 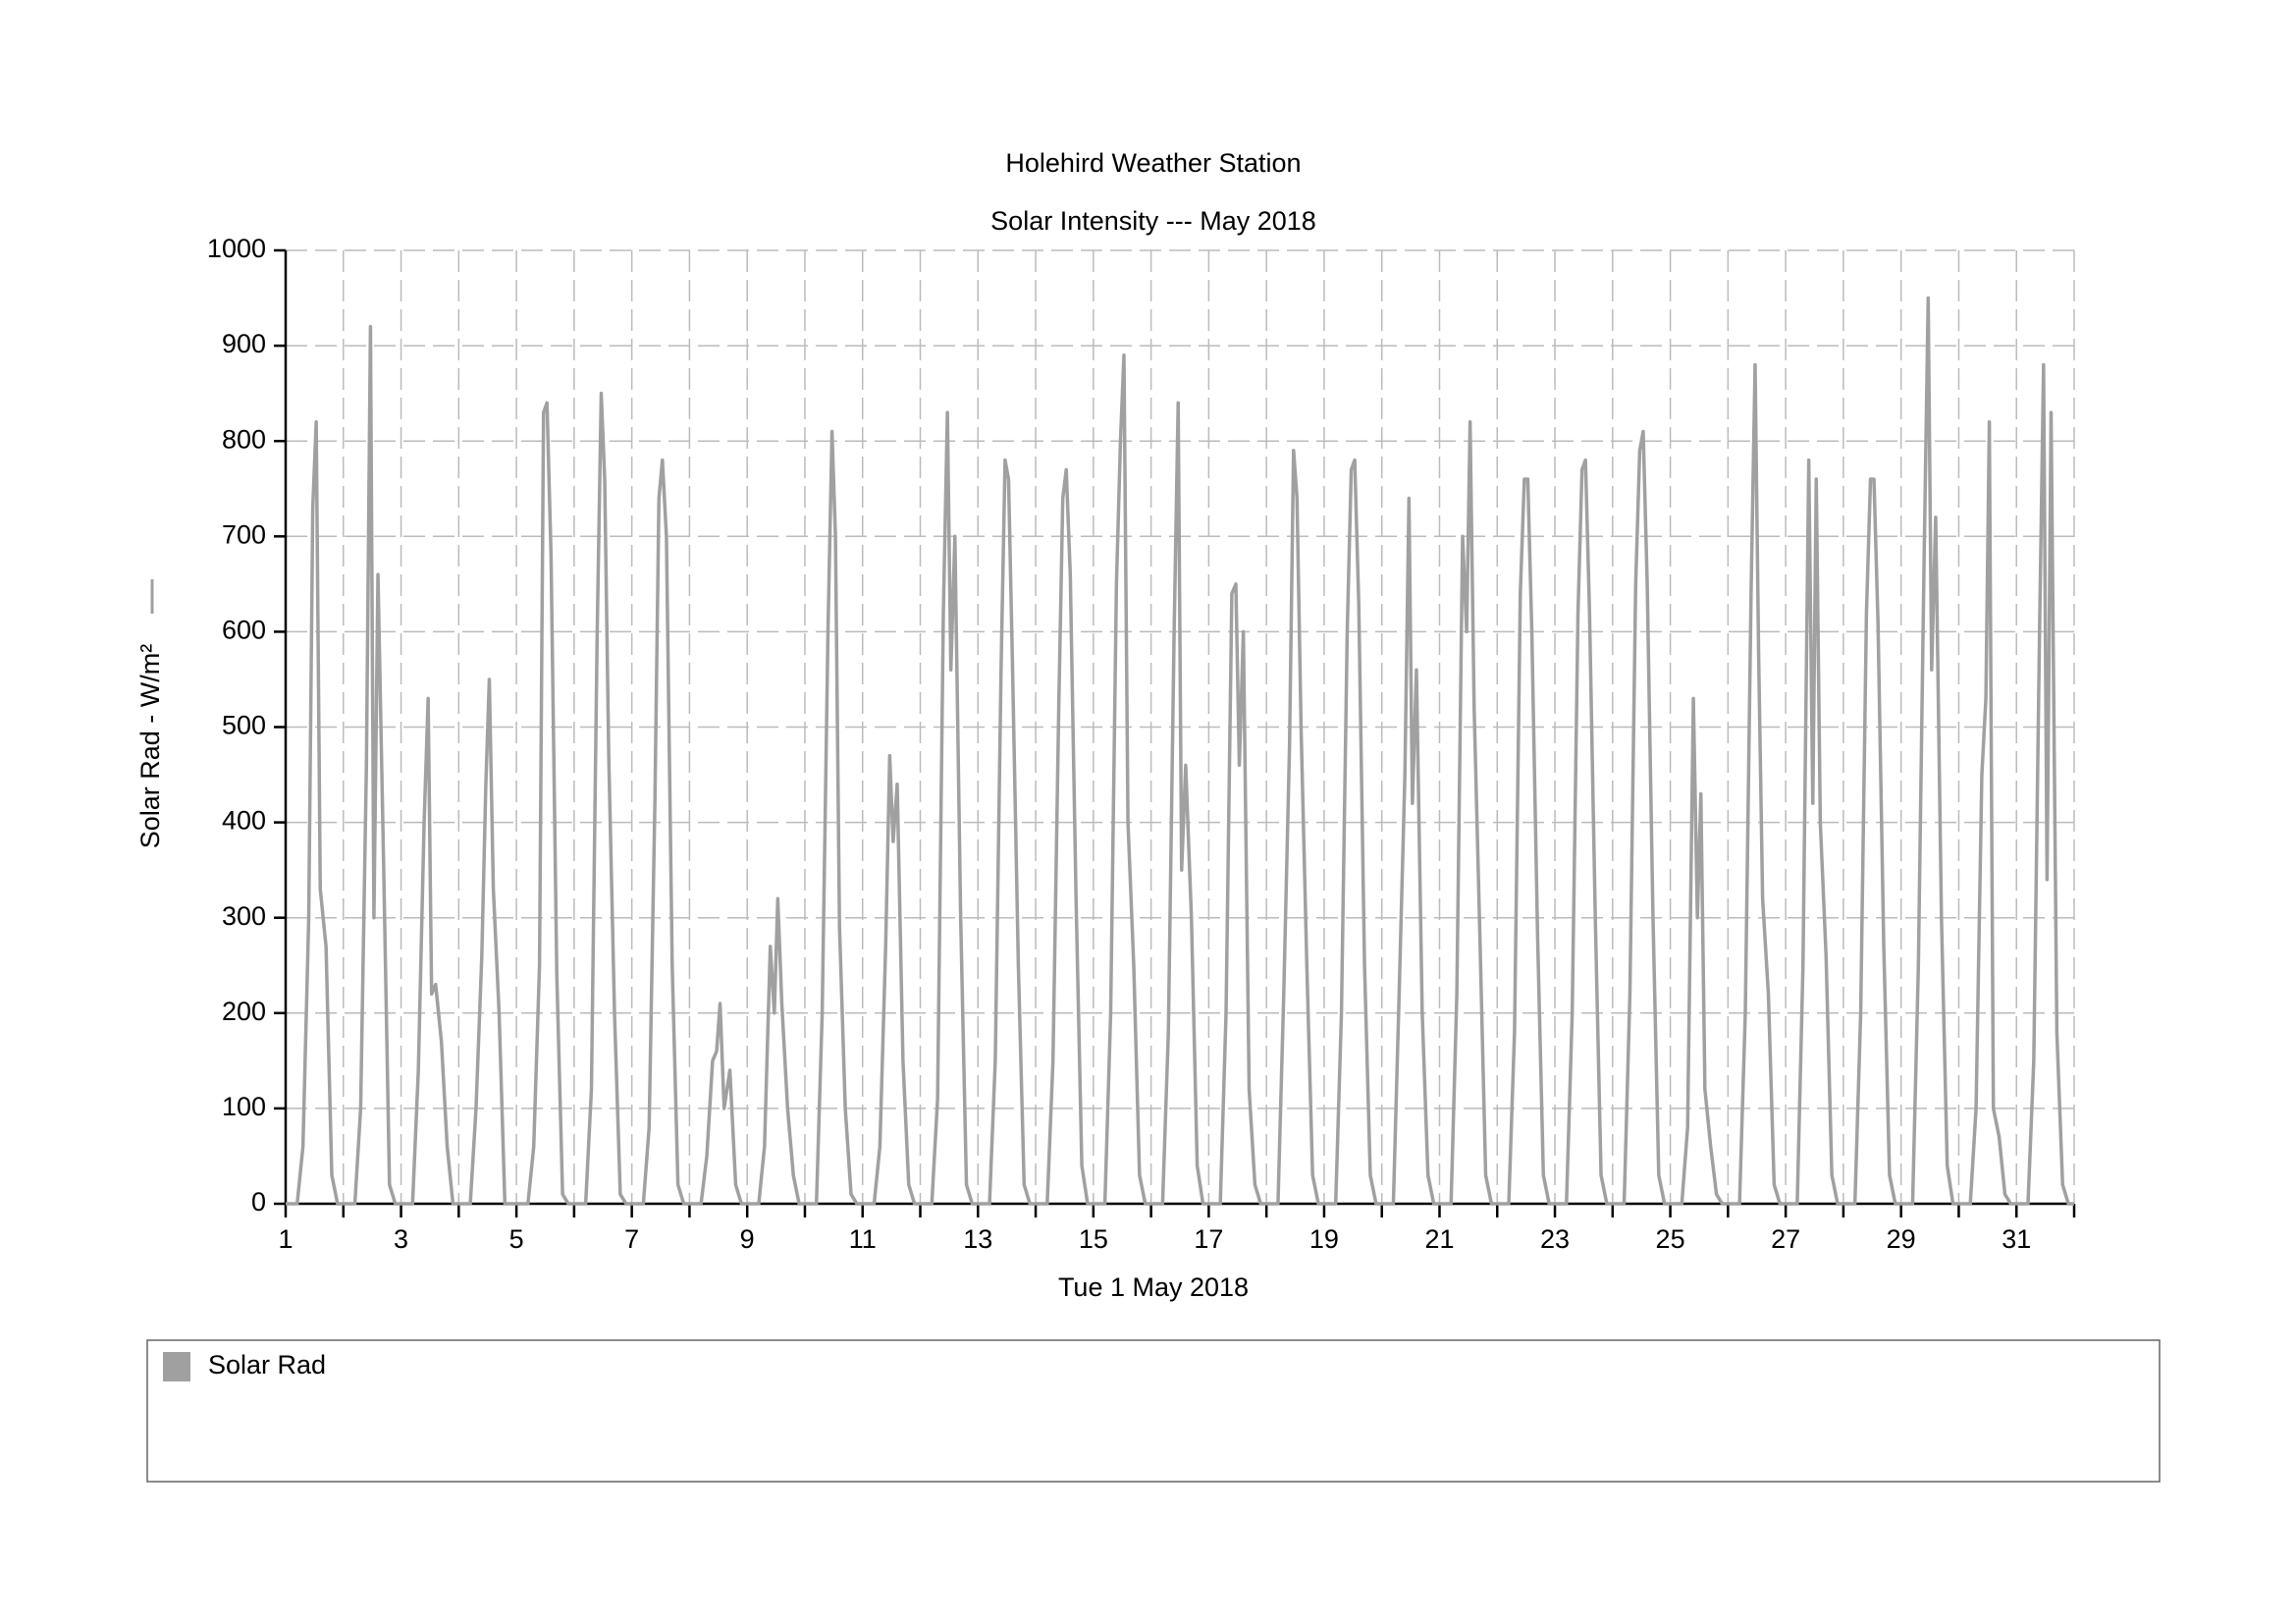 What do you see at coordinates (978, 1239) in the screenshot?
I see `x-tick-label: 13` at bounding box center [978, 1239].